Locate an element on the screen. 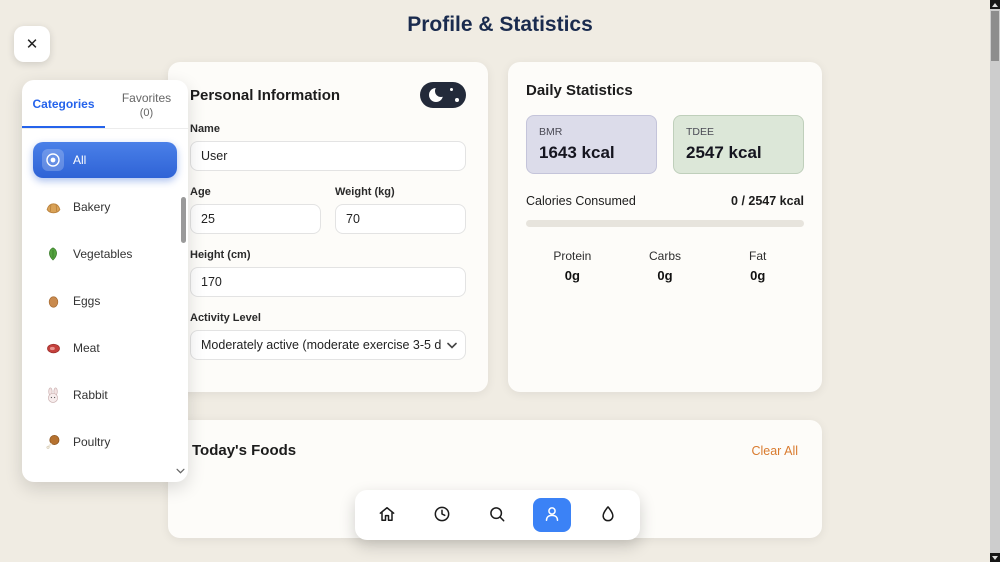 This screenshot has width=1000, height=562. category-item-poultry: Poultry is located at coordinates (105, 442).